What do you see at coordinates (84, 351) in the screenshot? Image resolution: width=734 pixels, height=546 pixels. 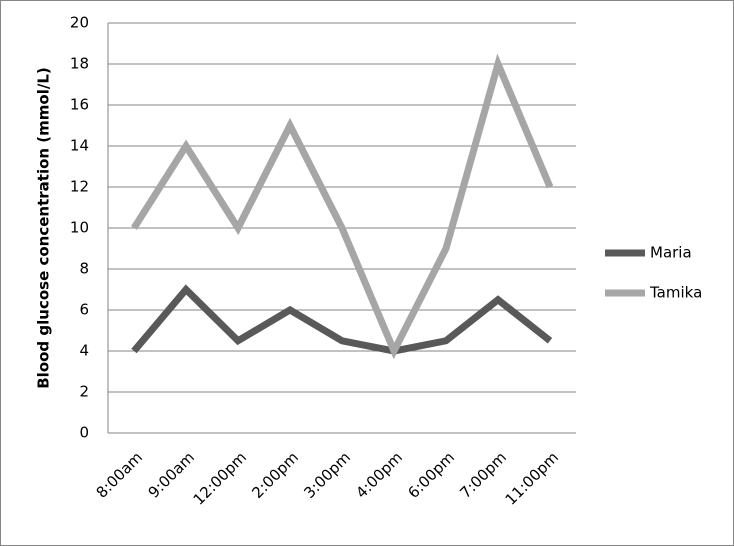 I see `y-tick-label: 4` at bounding box center [84, 351].